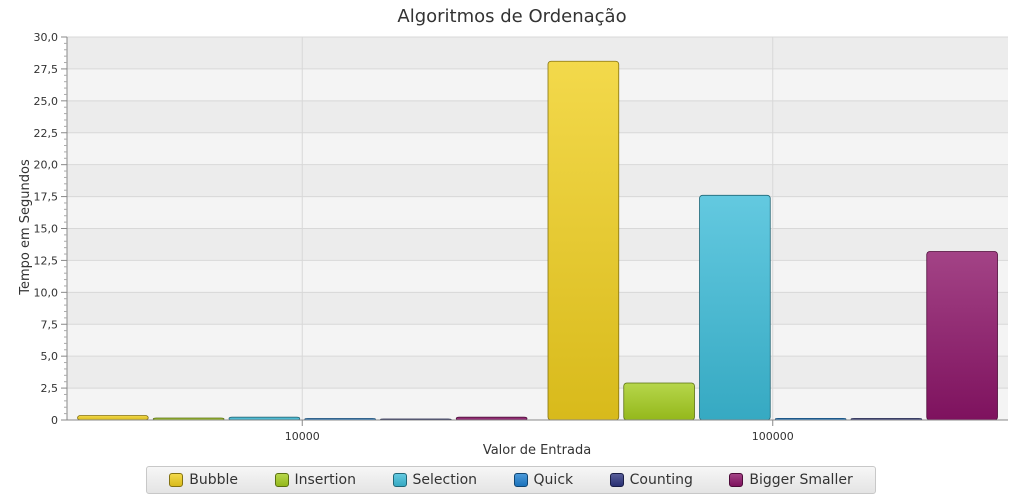 The image size is (1024, 500). Describe the element at coordinates (46, 197) in the screenshot. I see `y-tick-label: 17,5` at that location.